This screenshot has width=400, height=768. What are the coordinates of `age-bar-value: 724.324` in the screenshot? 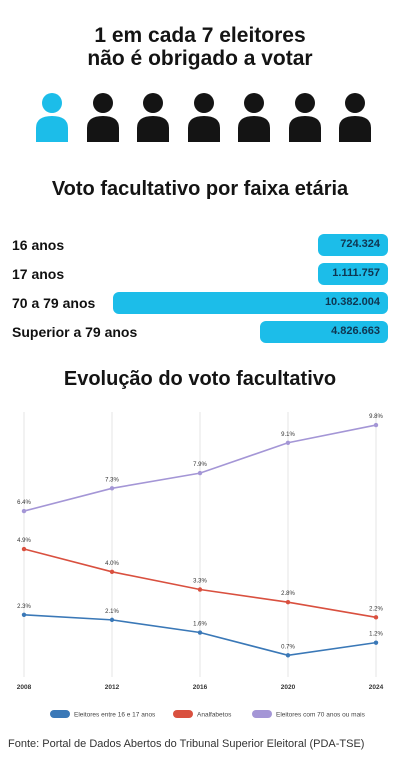 It's located at (360, 244).